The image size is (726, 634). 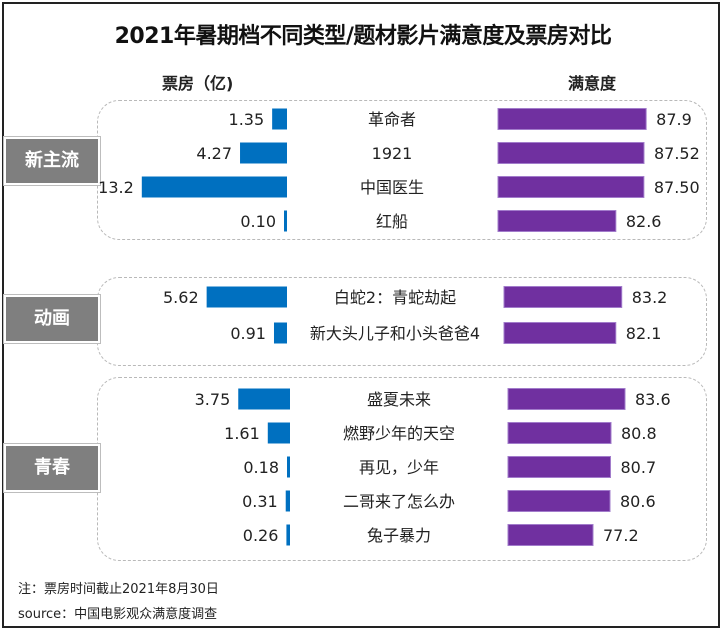 I want to click on film-title: 兔子暴力, so click(x=399, y=535).